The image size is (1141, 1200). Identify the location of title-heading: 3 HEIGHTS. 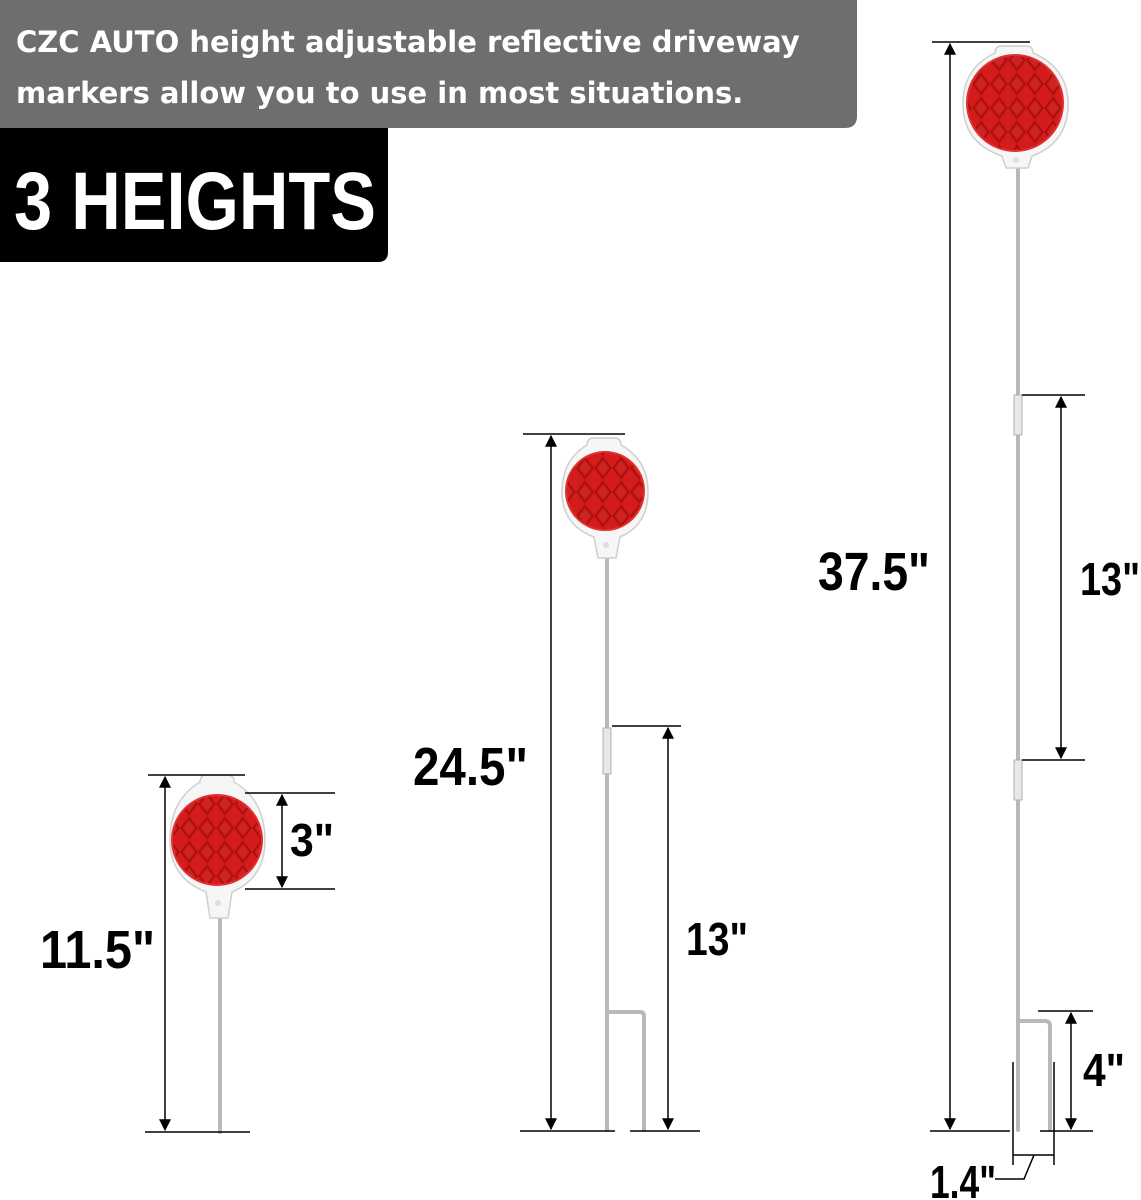
(195, 201).